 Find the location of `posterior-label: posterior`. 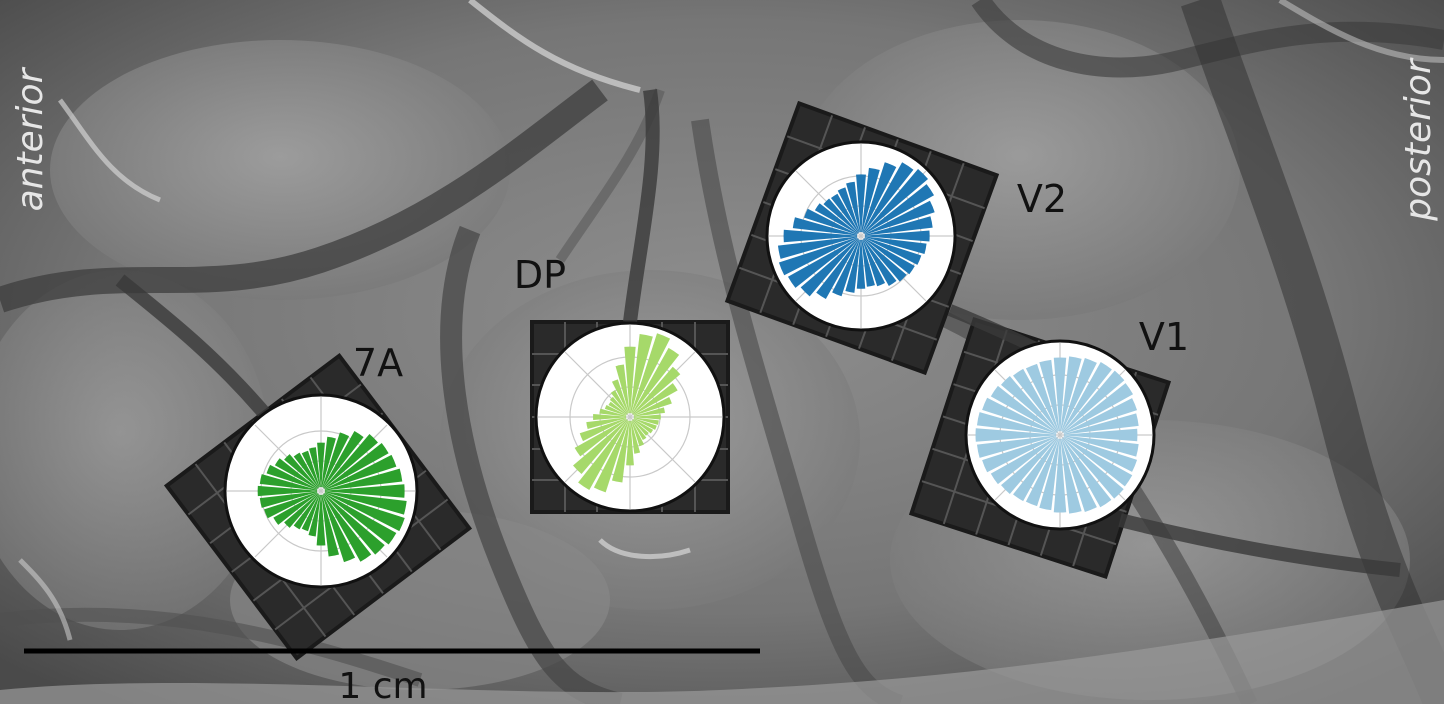

posterior-label: posterior is located at coordinates (1418, 139).